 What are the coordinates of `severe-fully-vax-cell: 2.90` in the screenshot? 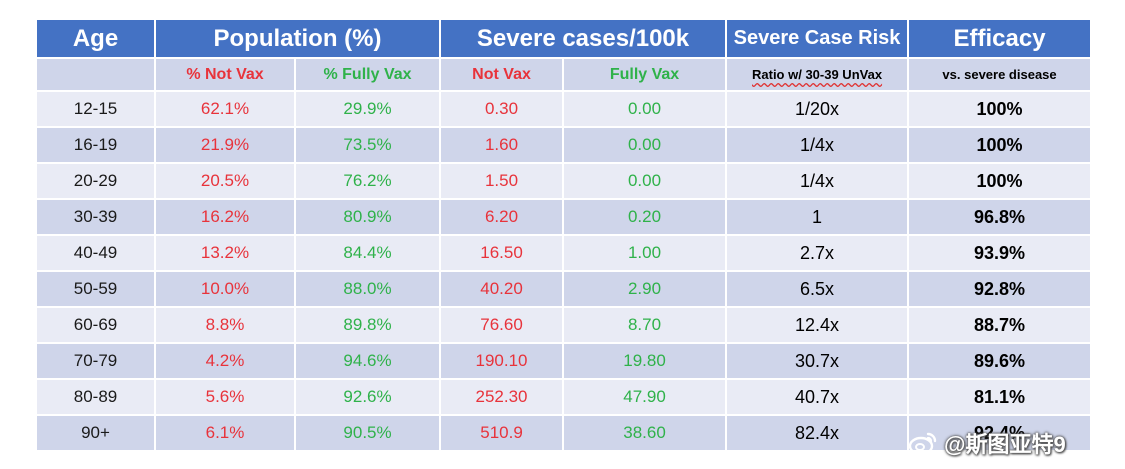 It's located at (645, 289).